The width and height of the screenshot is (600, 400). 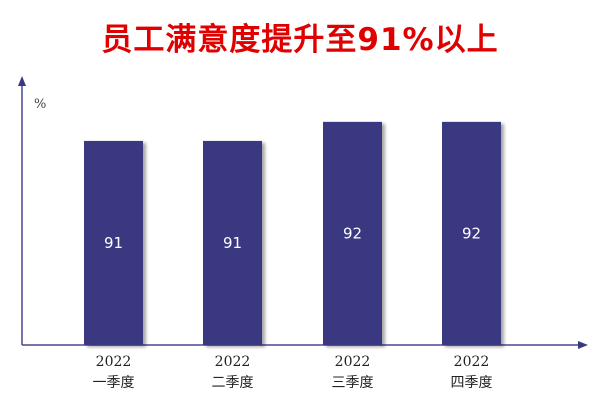 What do you see at coordinates (233, 383) in the screenshot?
I see `x-tick-label-quarter: 二季度` at bounding box center [233, 383].